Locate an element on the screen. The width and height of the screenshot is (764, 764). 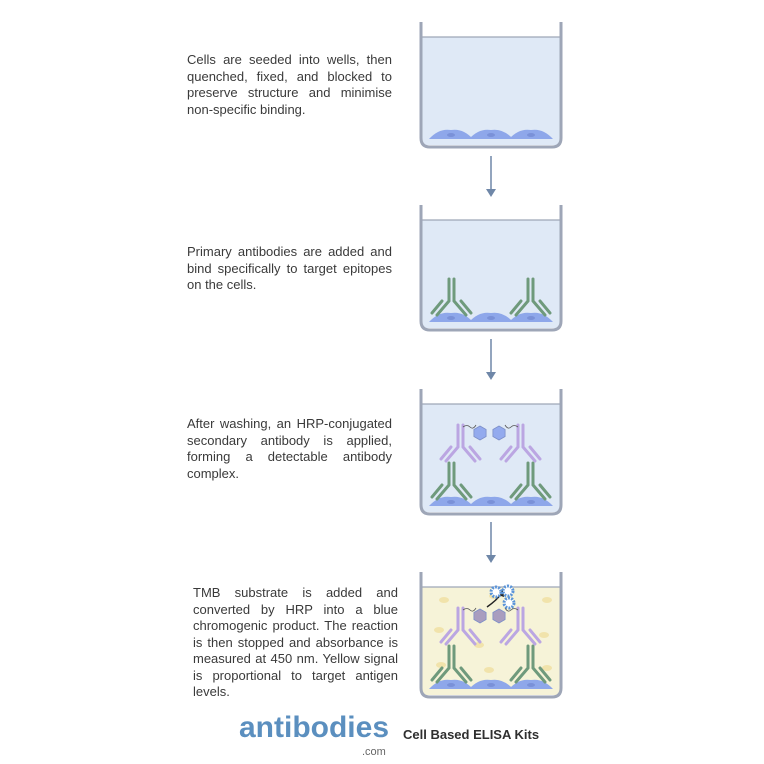
logo-suffix: .com is located at coordinates (374, 752).